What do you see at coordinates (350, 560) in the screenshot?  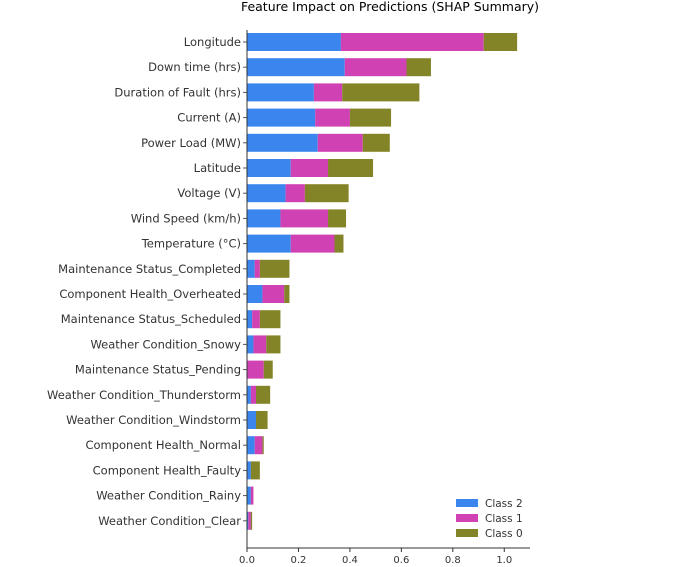 I see `x-tick-label: 0.4` at bounding box center [350, 560].